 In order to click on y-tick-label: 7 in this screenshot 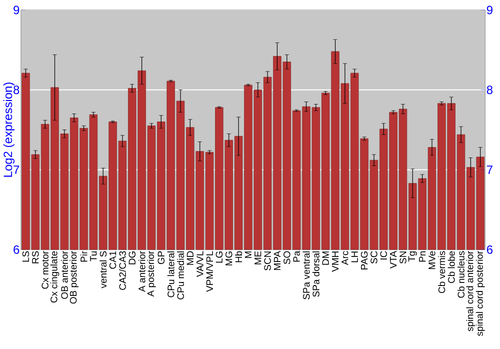, I will do `click(17, 169)`.